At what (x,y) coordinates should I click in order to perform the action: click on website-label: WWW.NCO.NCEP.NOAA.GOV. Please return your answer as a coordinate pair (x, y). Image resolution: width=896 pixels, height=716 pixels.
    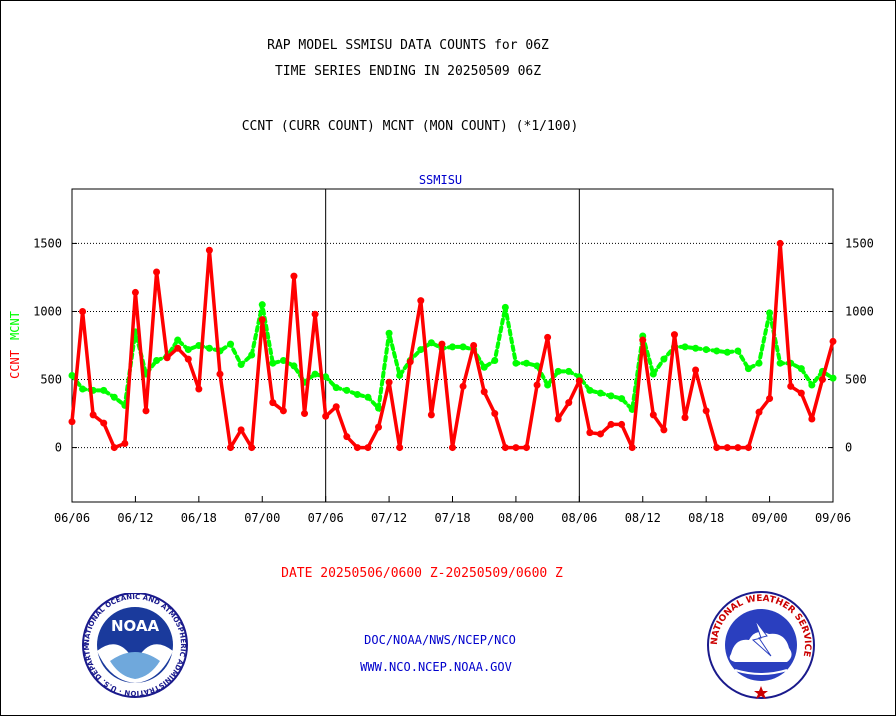
    Looking at the image, I should click on (436, 667).